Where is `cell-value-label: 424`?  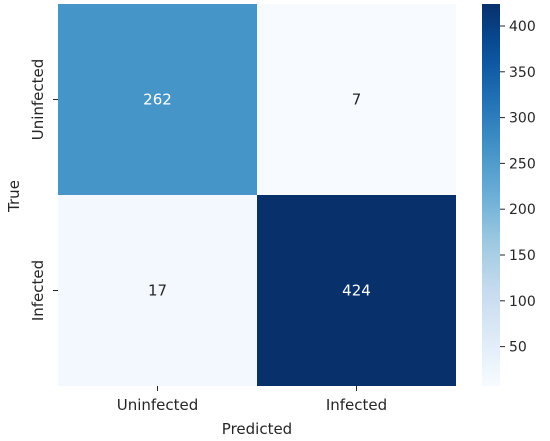 cell-value-label: 424 is located at coordinates (356, 291).